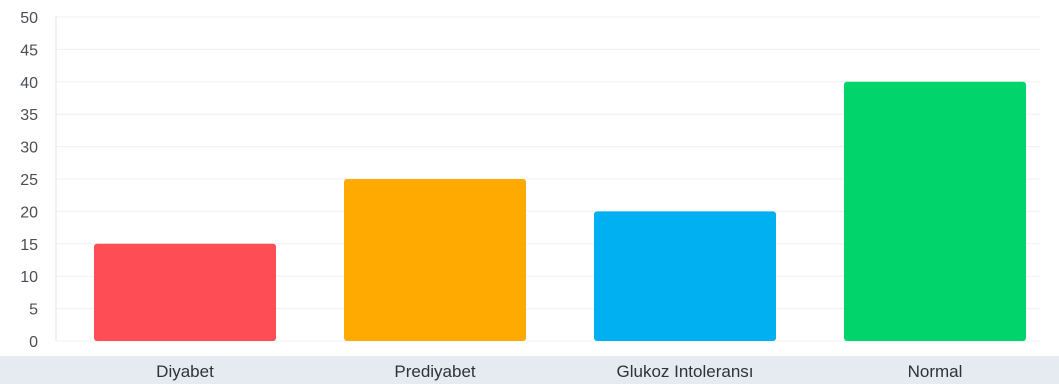 The width and height of the screenshot is (1059, 384). What do you see at coordinates (29, 148) in the screenshot?
I see `y-tick-label: 30` at bounding box center [29, 148].